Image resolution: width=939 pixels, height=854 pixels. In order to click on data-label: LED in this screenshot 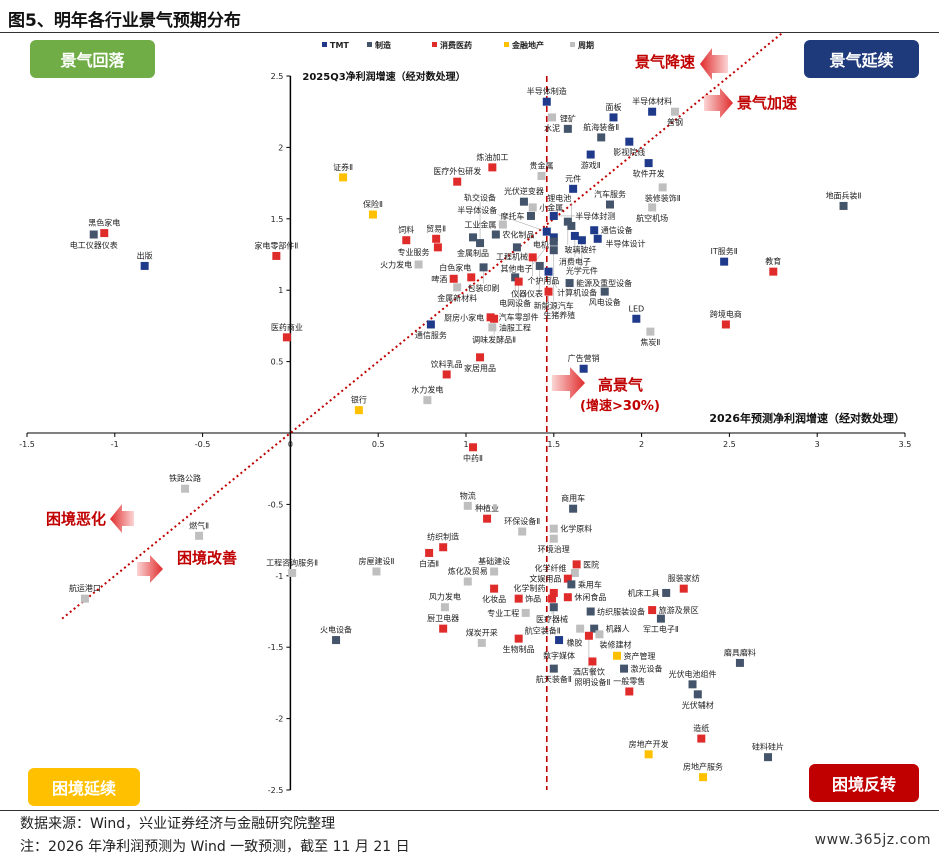, I will do `click(636, 308)`.